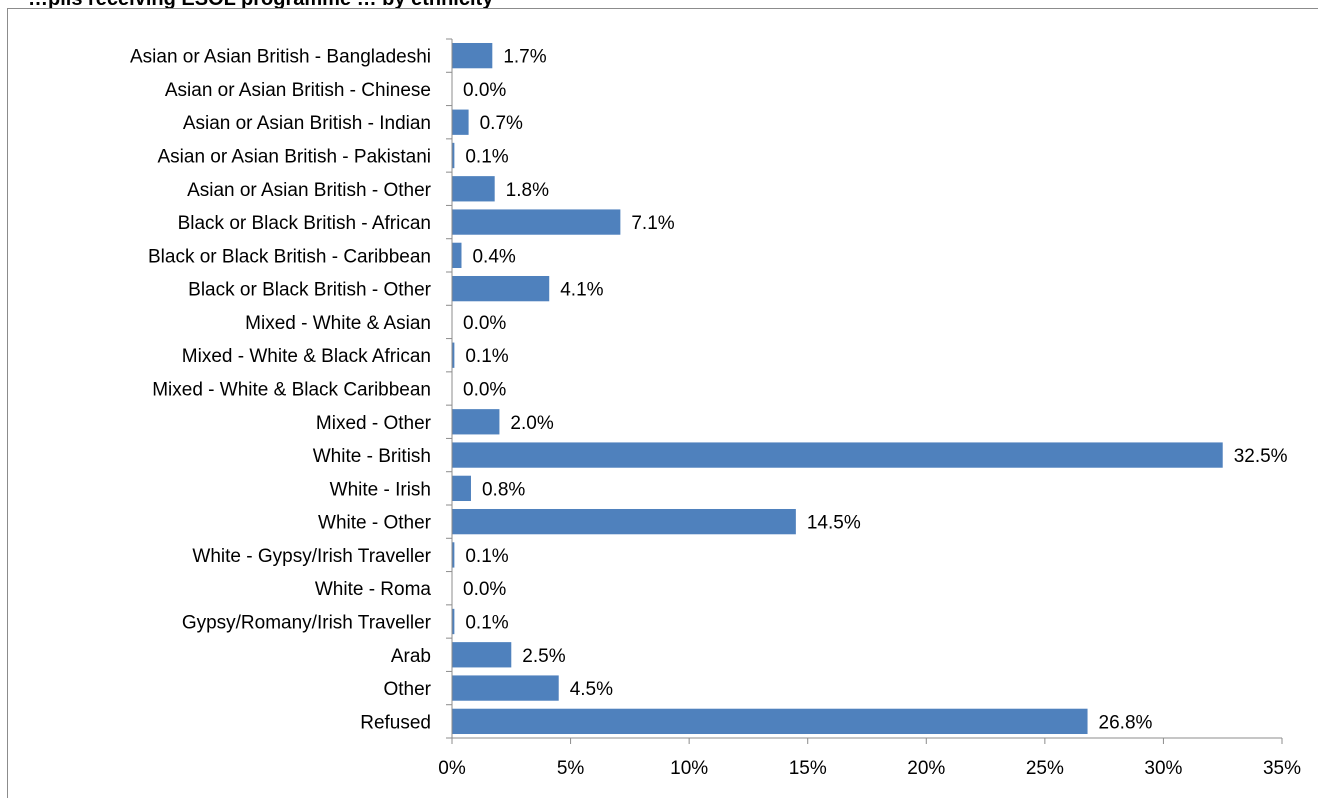 This screenshot has width=1318, height=798. Describe the element at coordinates (591, 689) in the screenshot. I see `data-label-19: 4.5%` at that location.